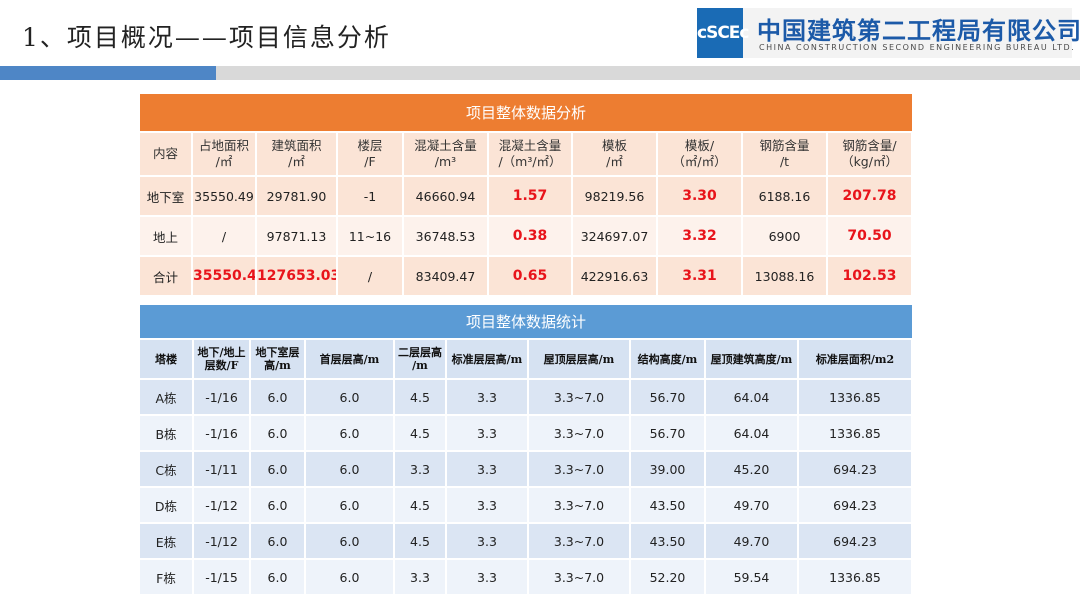 This screenshot has width=1080, height=608. What do you see at coordinates (785, 154) in the screenshot?
I see `column-header: 钢筋含量 /t` at bounding box center [785, 154].